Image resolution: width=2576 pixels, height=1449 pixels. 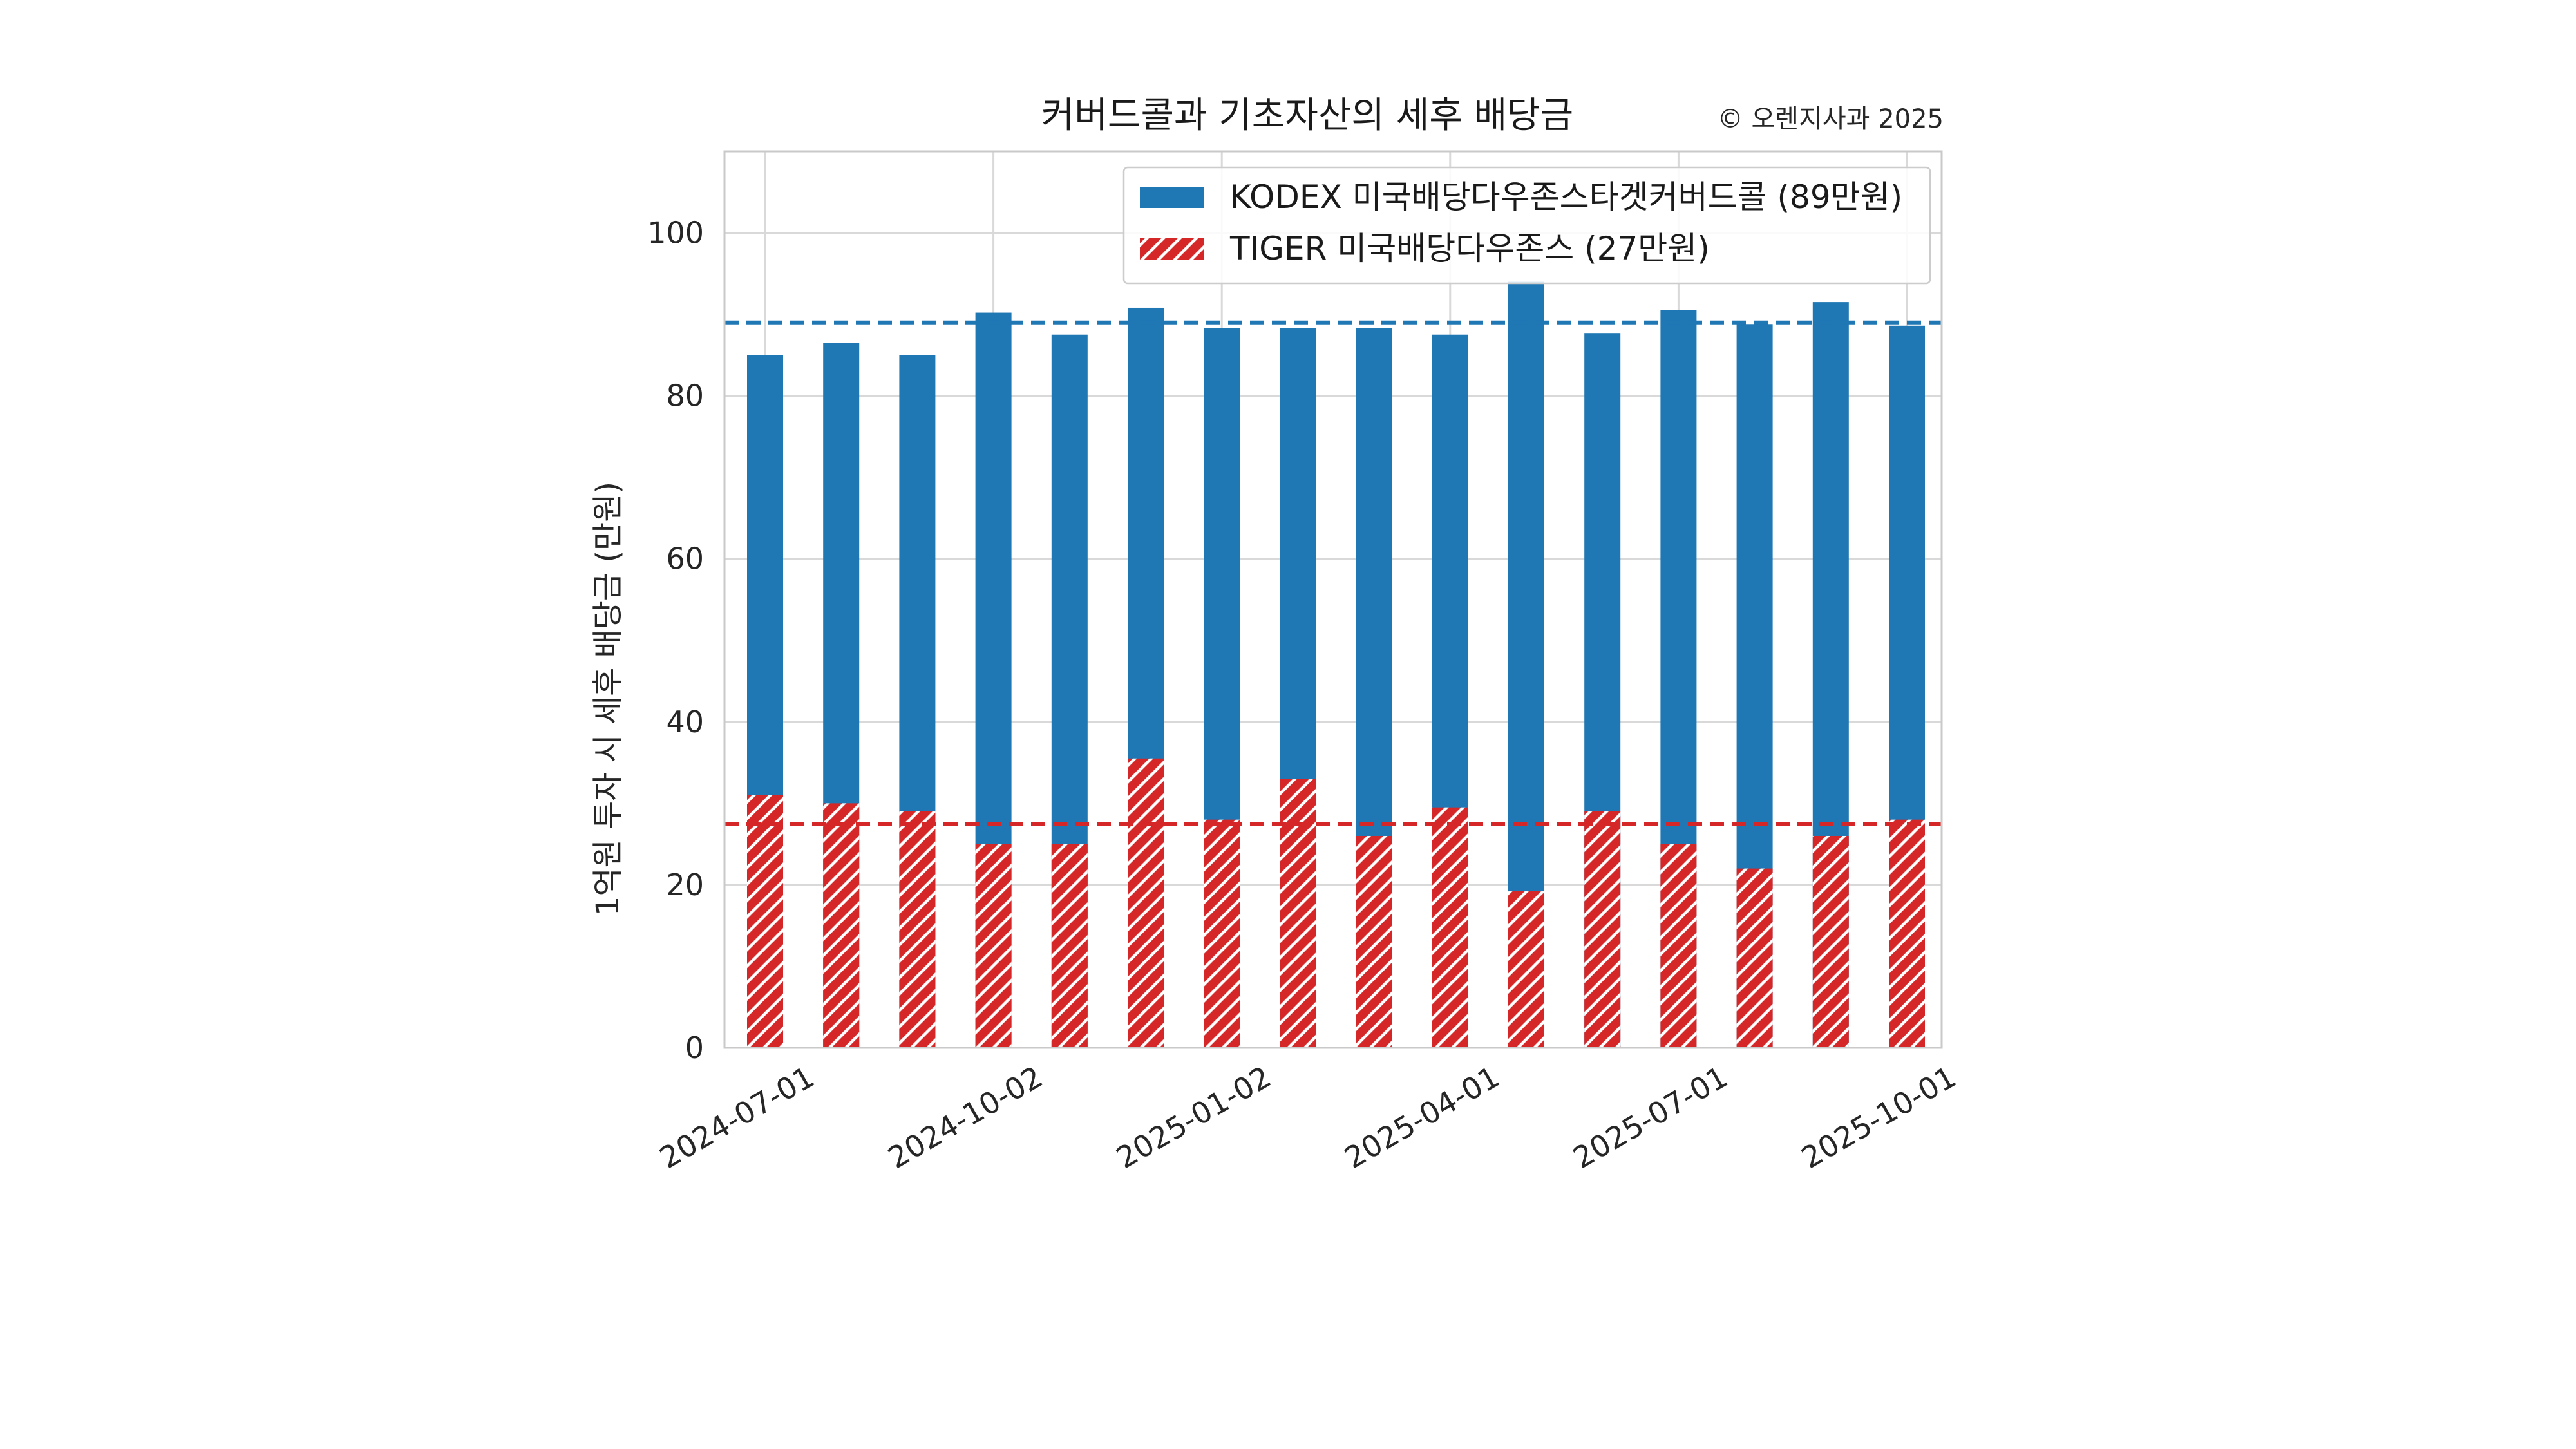 What do you see at coordinates (1469, 248) in the screenshot?
I see `legend-label-tiger: TIGER 미국배당다우존스 (27만원)` at bounding box center [1469, 248].